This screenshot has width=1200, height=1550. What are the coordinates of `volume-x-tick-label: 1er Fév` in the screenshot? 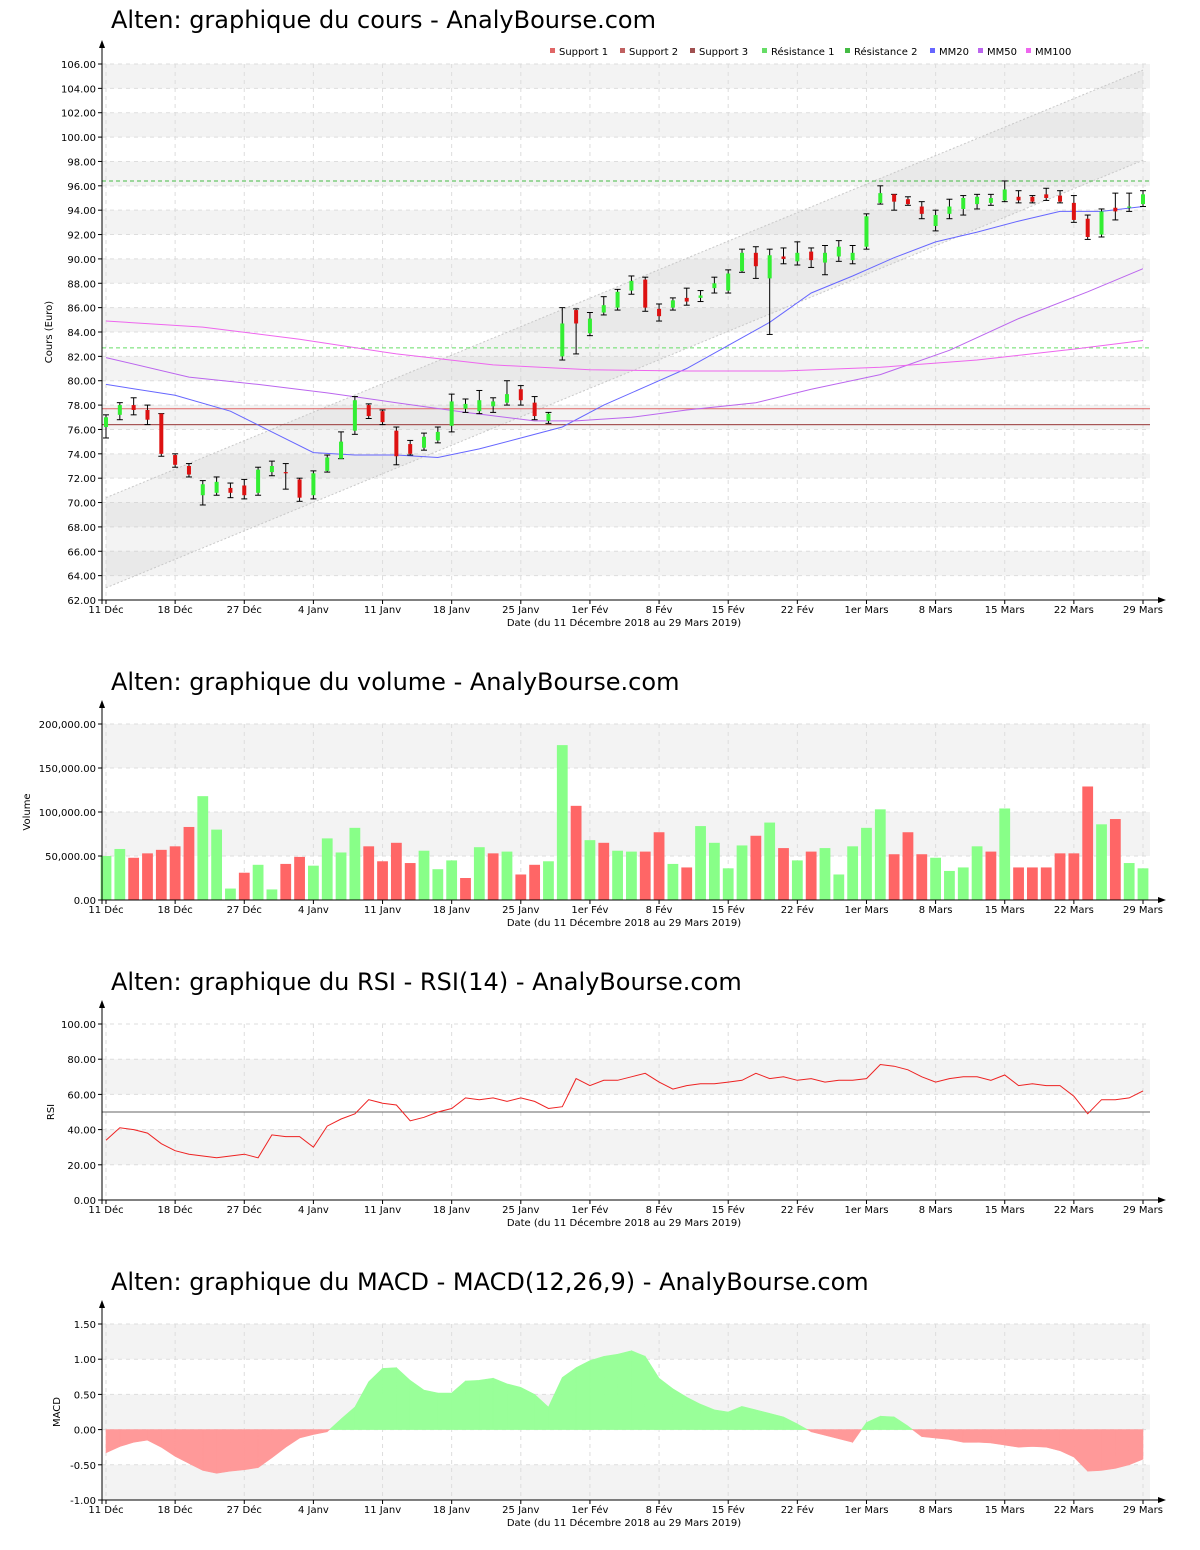 It's located at (589, 910).